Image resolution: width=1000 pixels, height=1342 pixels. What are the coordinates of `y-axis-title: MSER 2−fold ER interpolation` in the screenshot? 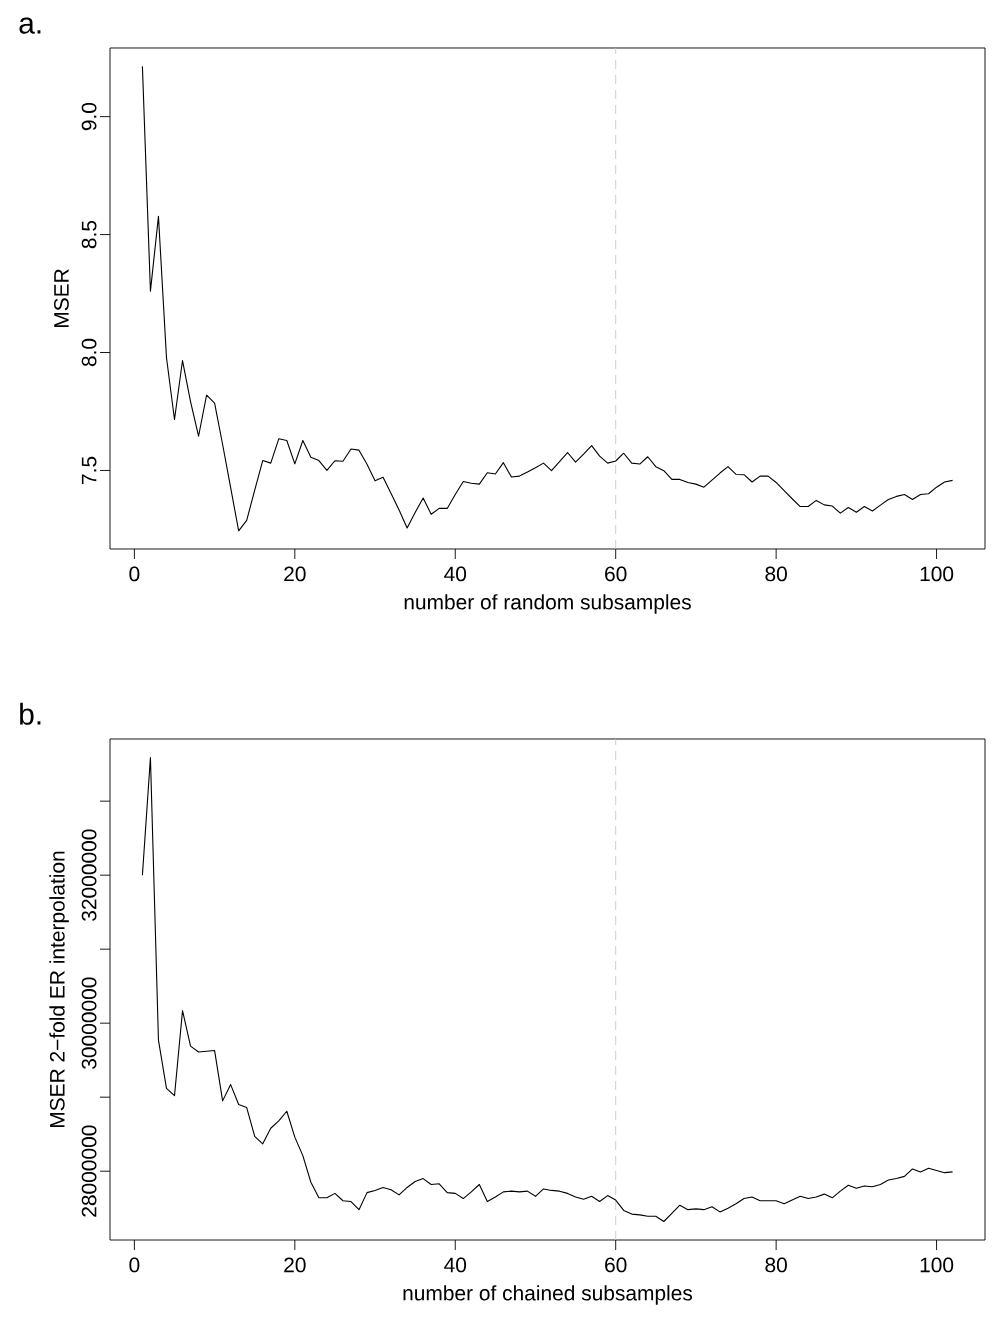 It's located at (59, 989).